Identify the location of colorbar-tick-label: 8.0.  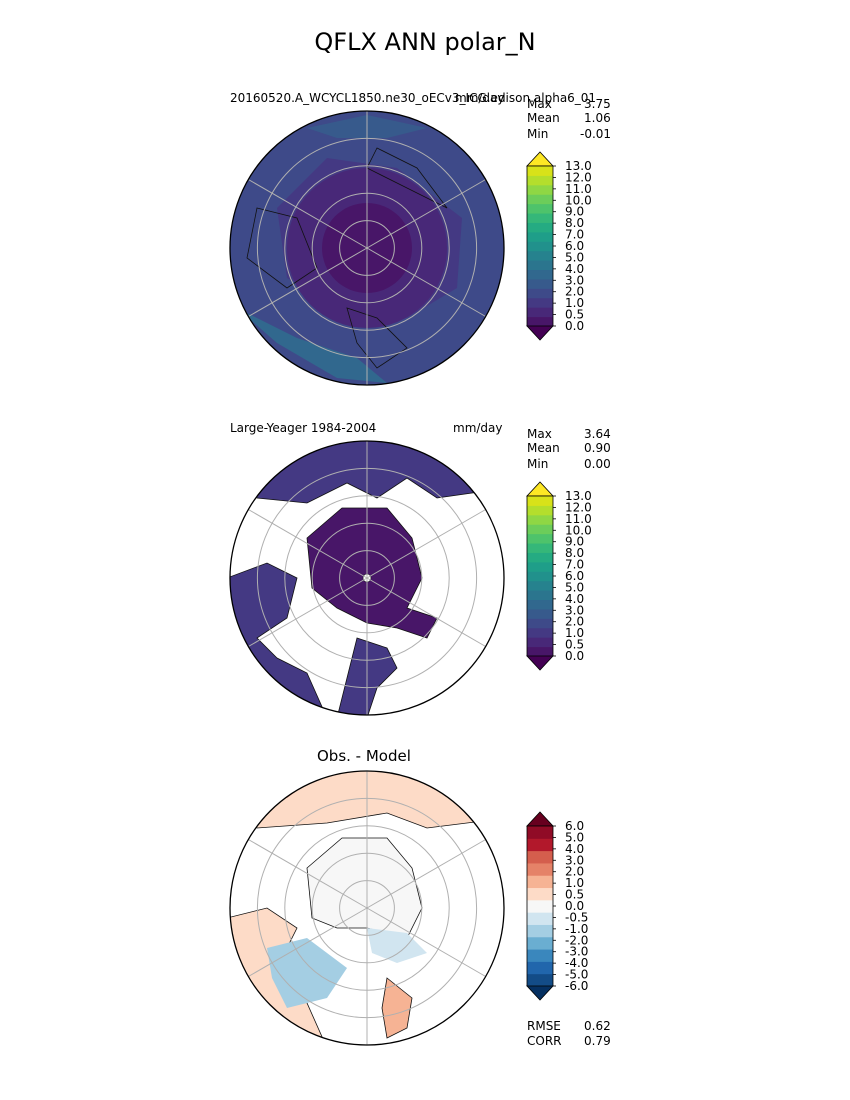
(574, 553).